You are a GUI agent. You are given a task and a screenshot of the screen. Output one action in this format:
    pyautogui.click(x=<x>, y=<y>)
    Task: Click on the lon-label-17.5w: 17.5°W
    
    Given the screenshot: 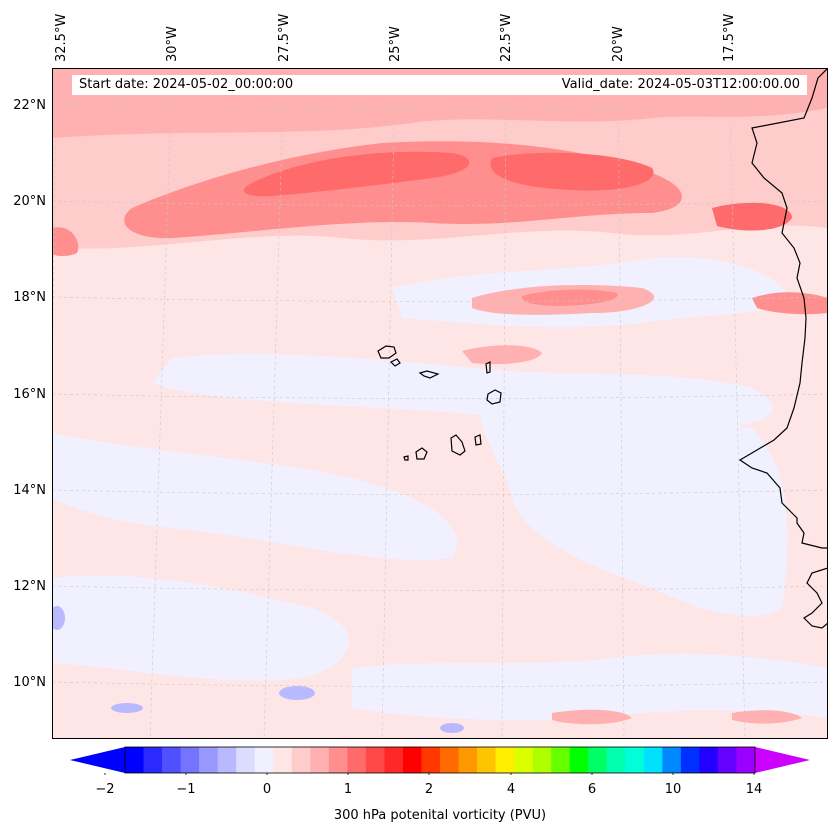 What is the action you would take?
    pyautogui.click(x=729, y=37)
    